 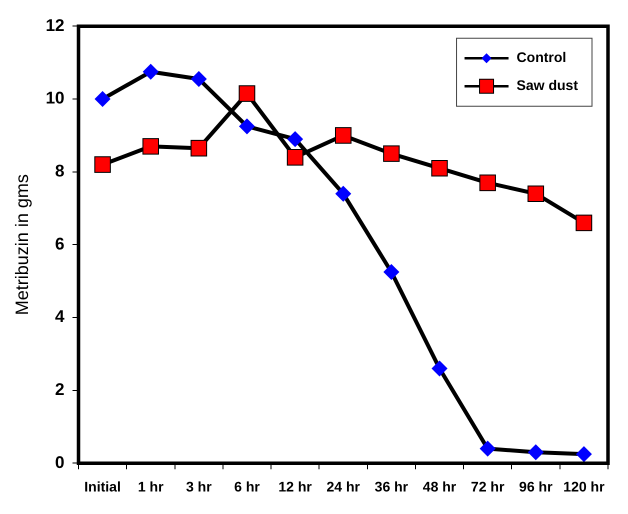 What do you see at coordinates (55, 98) in the screenshot?
I see `y-tick-label: 10` at bounding box center [55, 98].